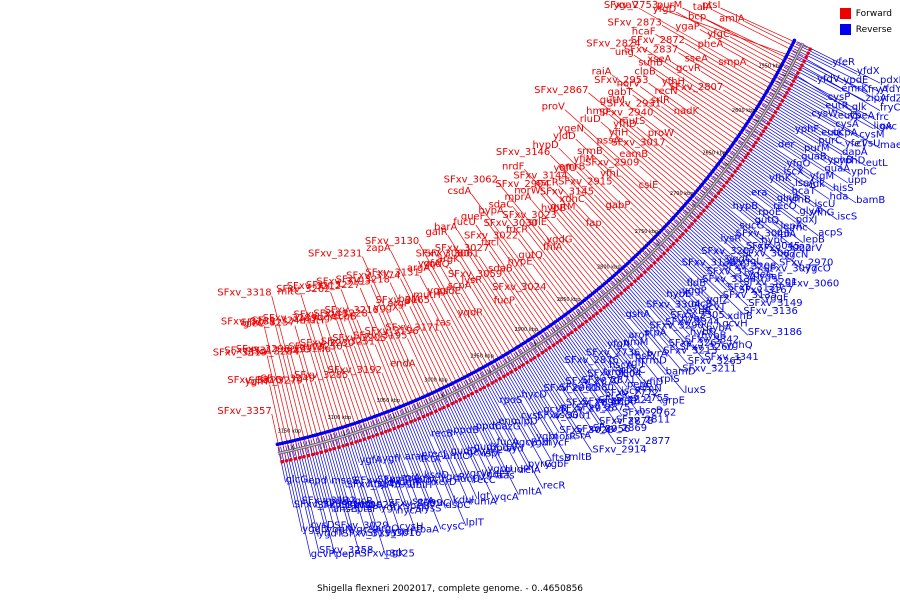 Image resolution: width=900 pixels, height=600 pixels. I want to click on gene-label: glyA, so click(810, 211).